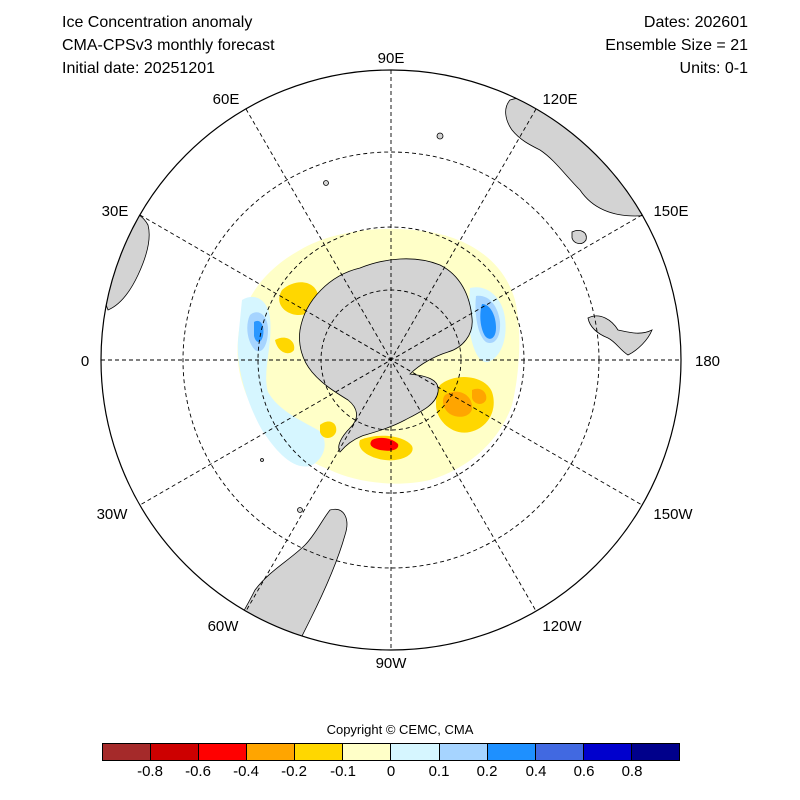 Image resolution: width=800 pixels, height=800 pixels. I want to click on lon-label-90w: 90W, so click(392, 663).